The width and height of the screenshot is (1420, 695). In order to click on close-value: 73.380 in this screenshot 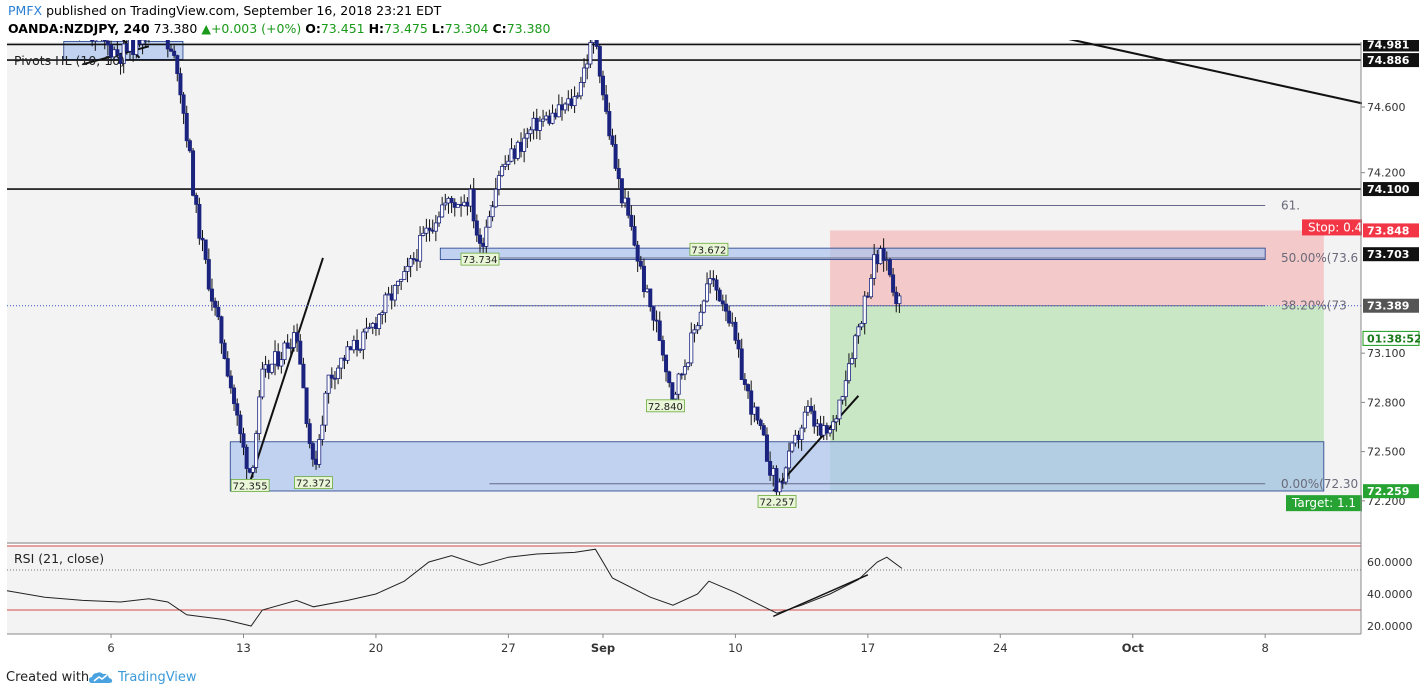, I will do `click(528, 28)`.